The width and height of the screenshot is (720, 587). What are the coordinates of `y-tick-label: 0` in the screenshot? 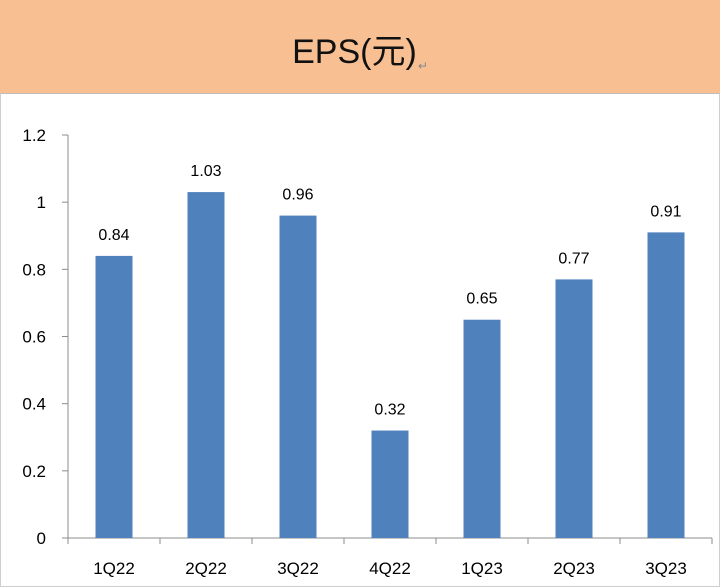 It's located at (41, 538).